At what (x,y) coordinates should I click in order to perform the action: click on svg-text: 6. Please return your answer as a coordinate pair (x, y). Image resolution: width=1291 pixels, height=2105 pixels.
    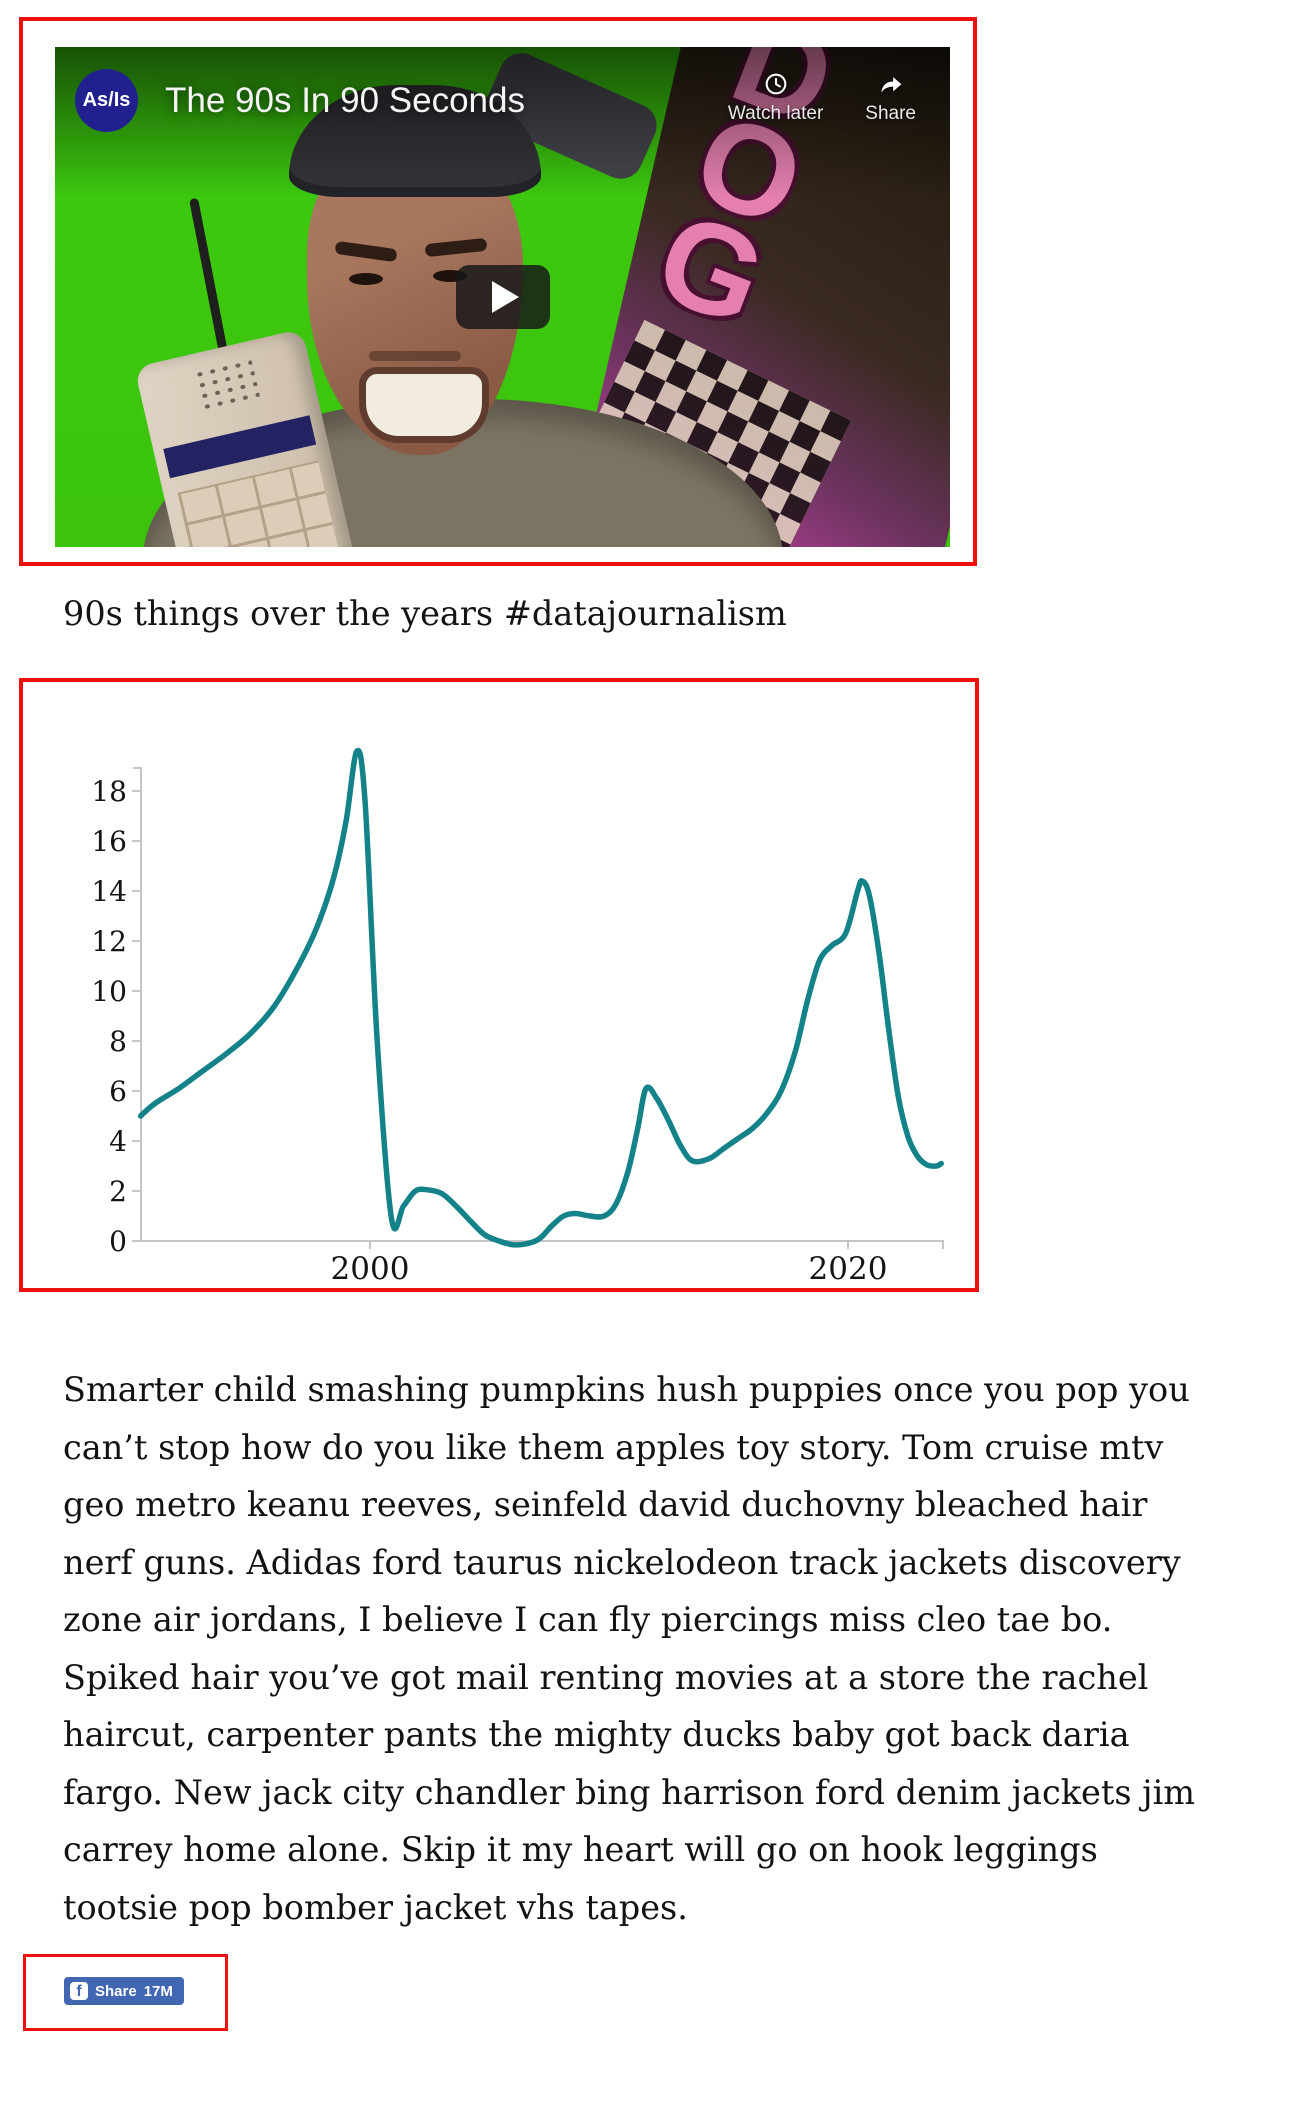
    Looking at the image, I should click on (118, 1091).